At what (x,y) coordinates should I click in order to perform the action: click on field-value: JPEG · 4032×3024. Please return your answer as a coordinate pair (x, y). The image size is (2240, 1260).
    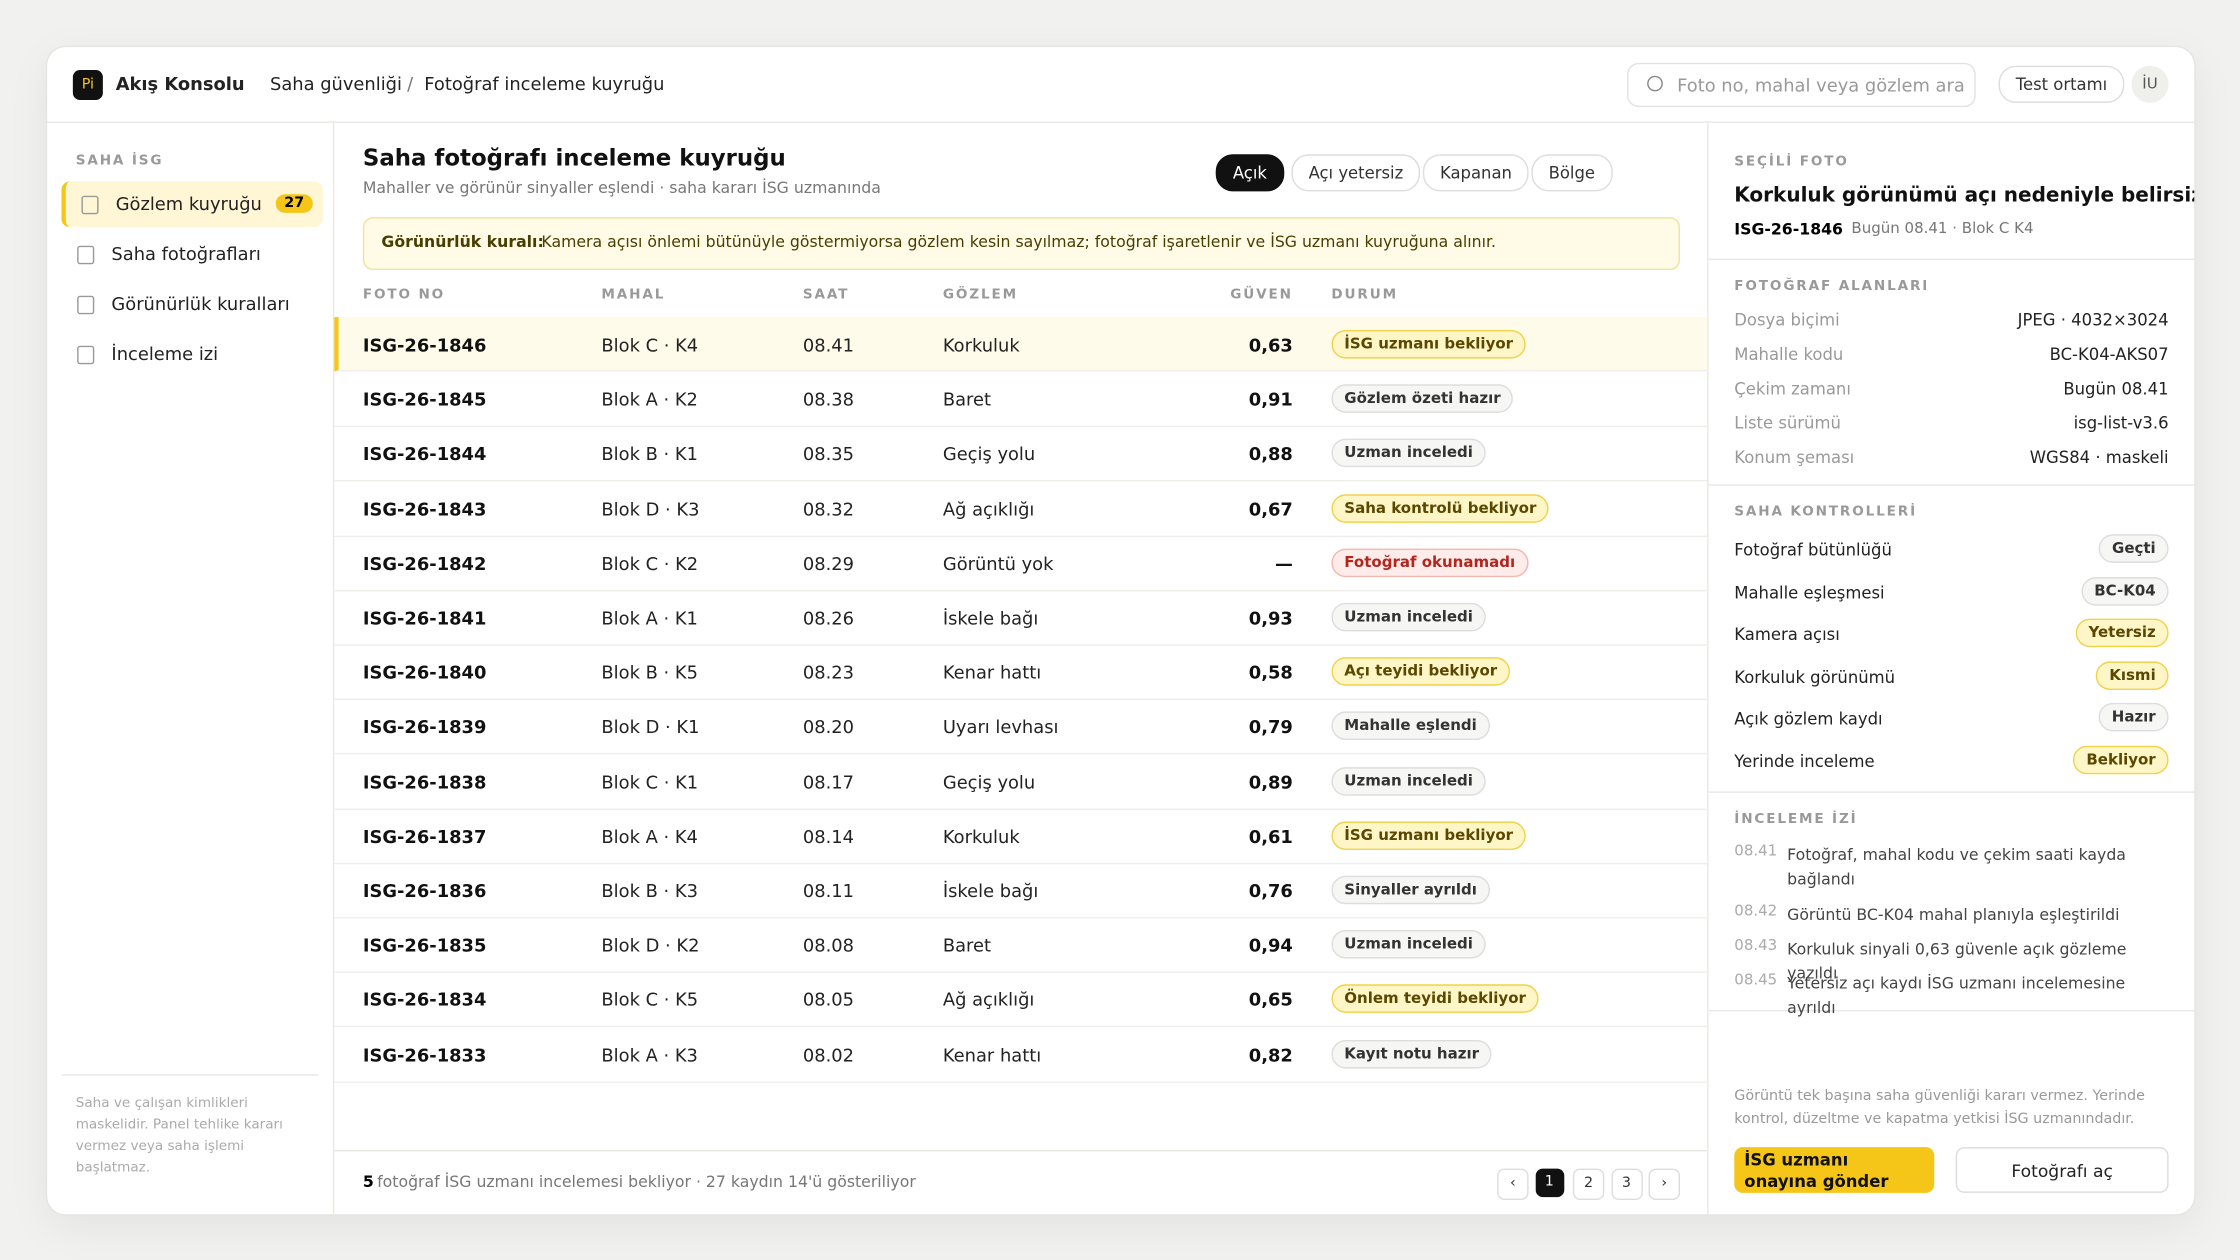
    Looking at the image, I should click on (2093, 319).